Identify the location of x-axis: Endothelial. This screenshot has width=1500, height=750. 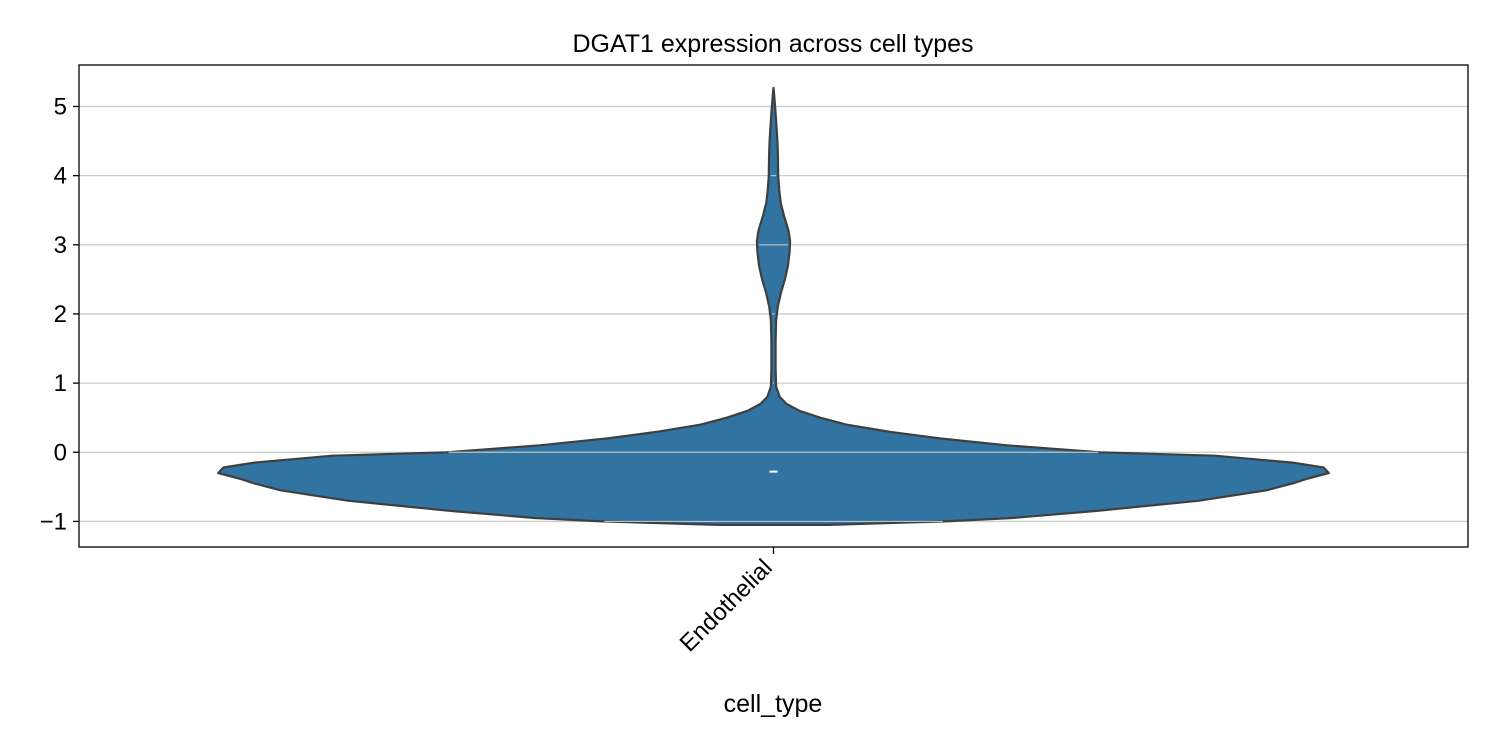
(726, 602).